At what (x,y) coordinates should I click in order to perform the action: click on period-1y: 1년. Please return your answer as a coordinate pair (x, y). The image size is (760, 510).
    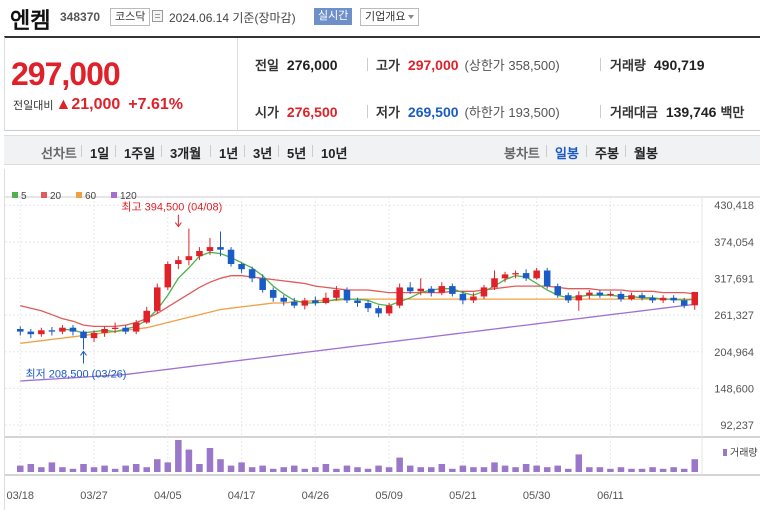
    Looking at the image, I should click on (229, 153).